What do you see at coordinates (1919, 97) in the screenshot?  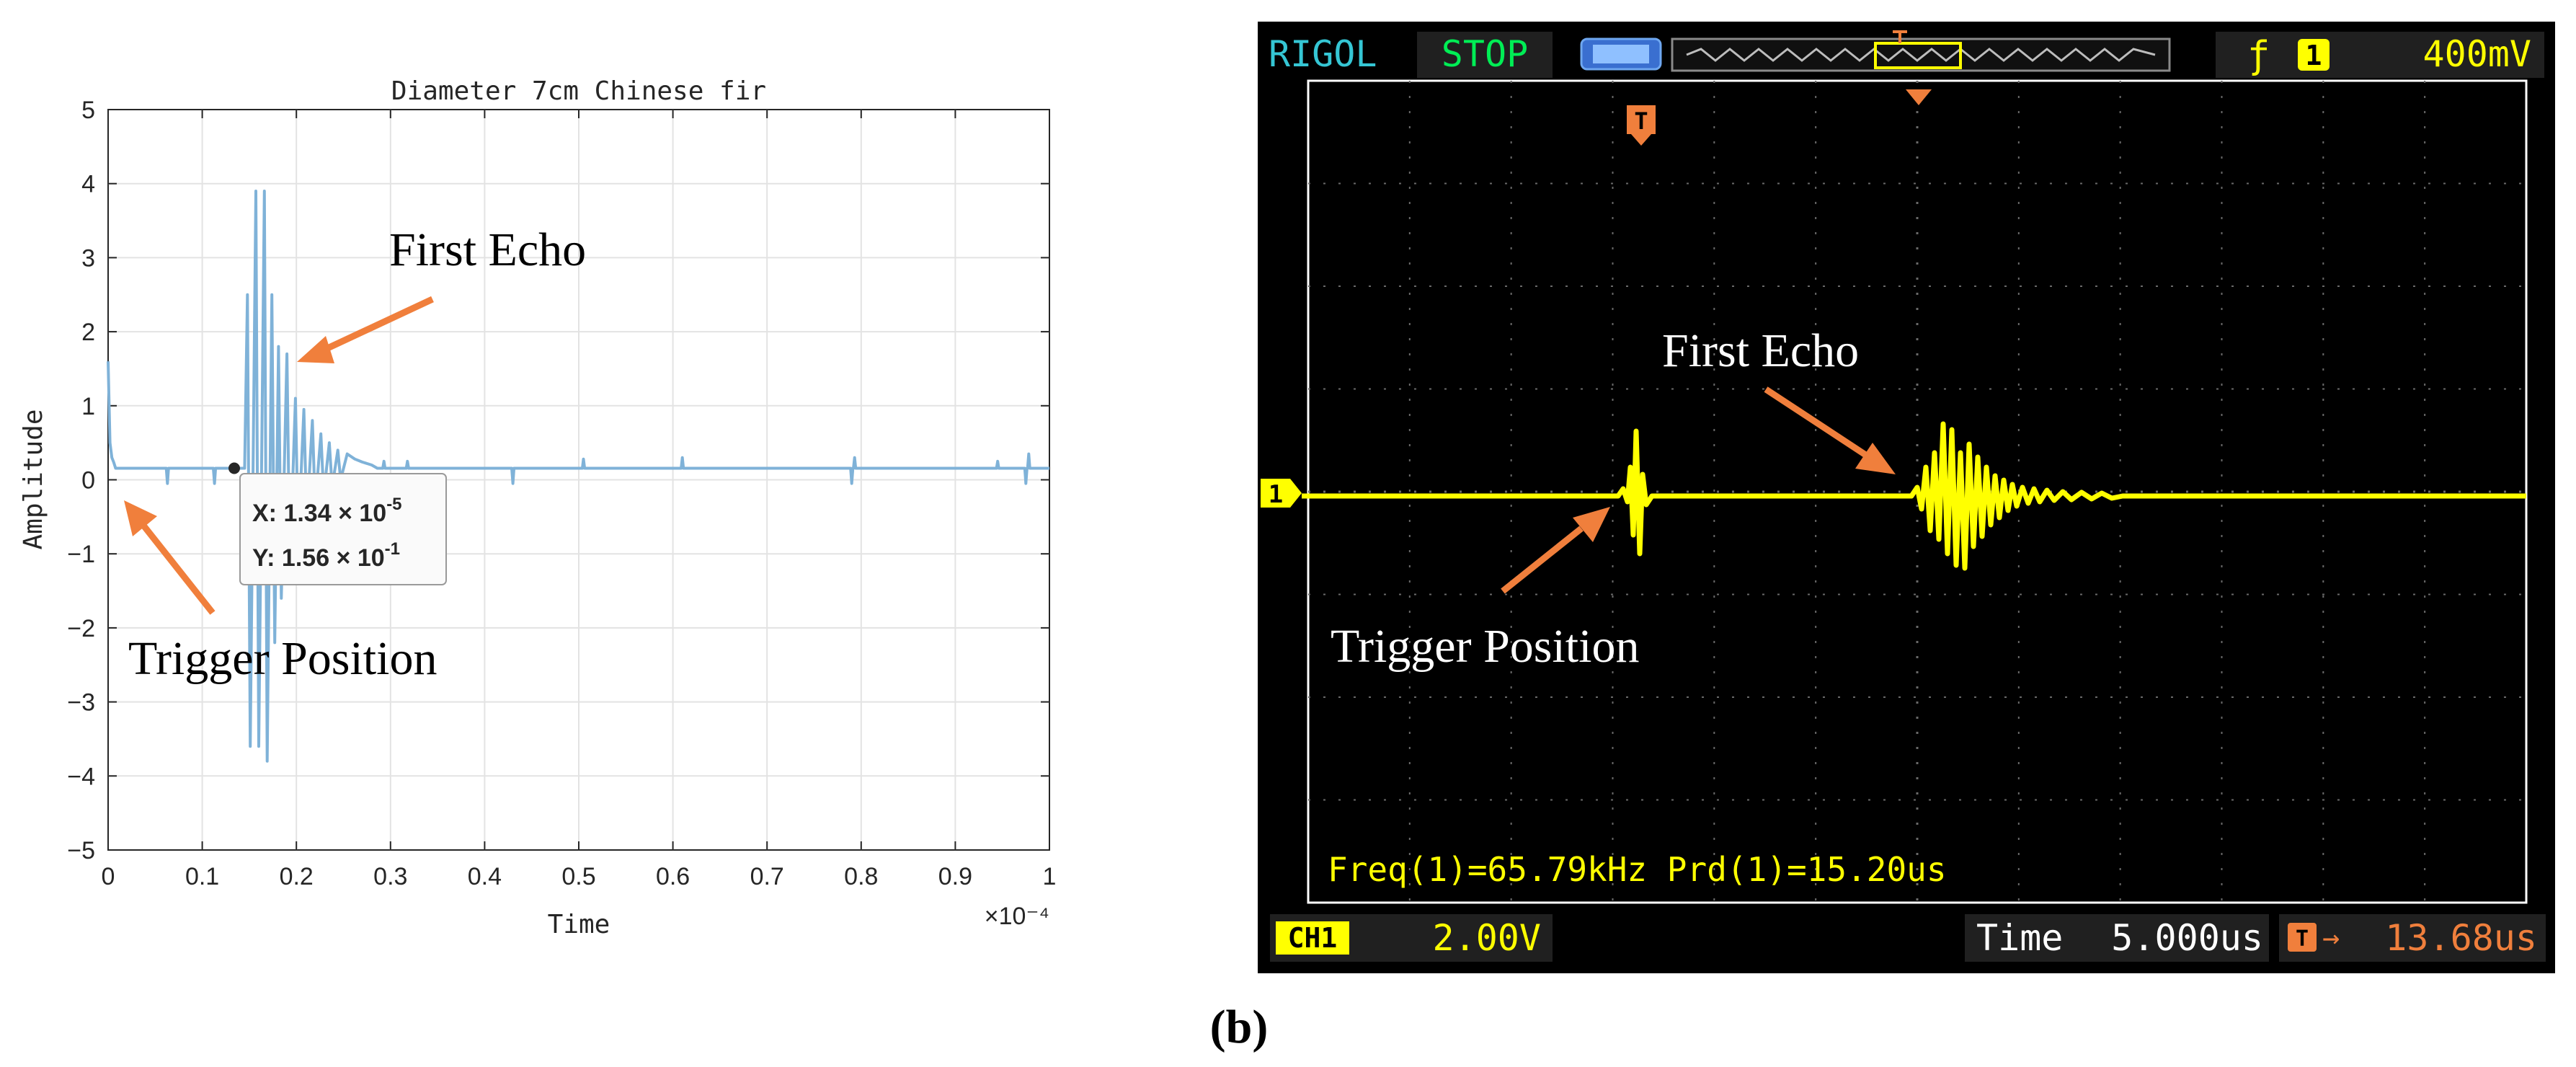 I see `trigger-time-pointer` at bounding box center [1919, 97].